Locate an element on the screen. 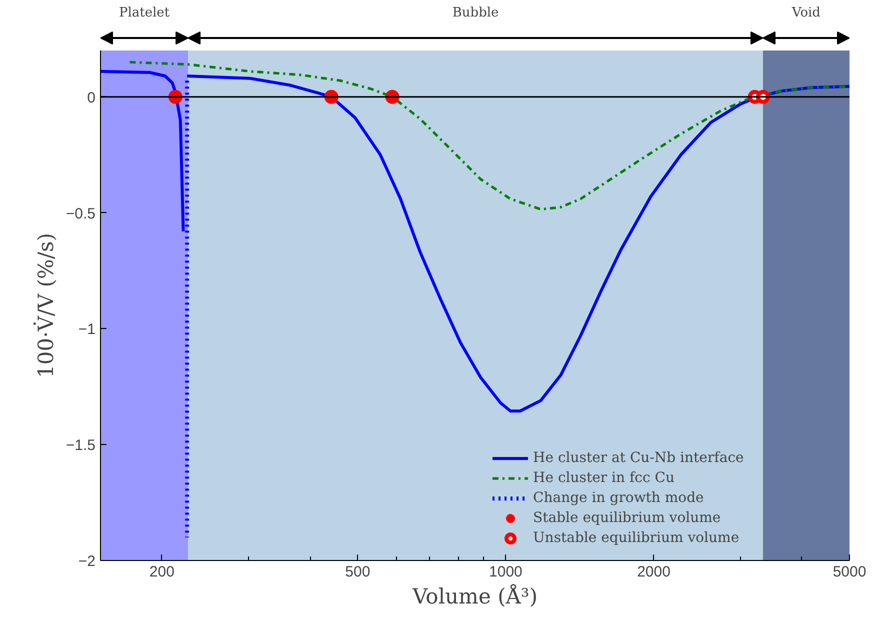  y-tick-label: 0 is located at coordinates (91, 97).